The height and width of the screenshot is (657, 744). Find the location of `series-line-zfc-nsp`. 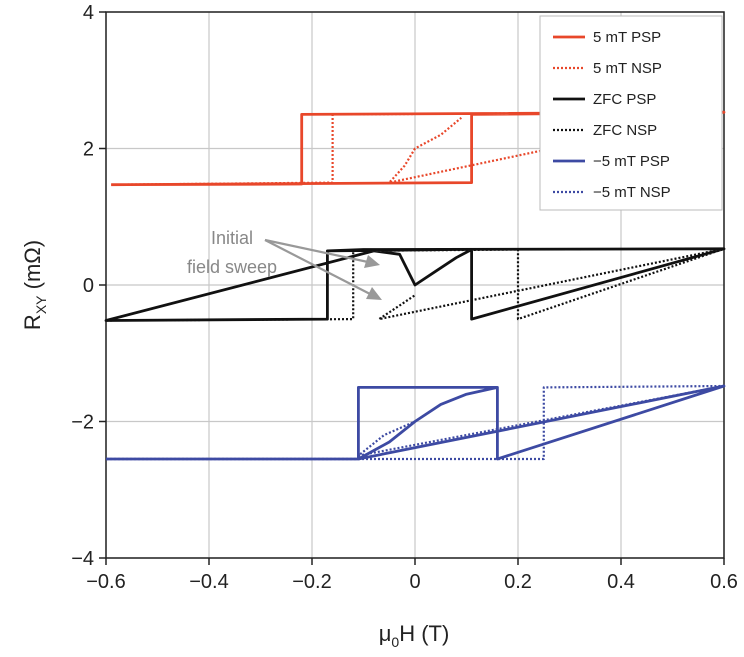

series-line-zfc-nsp is located at coordinates (415, 284).